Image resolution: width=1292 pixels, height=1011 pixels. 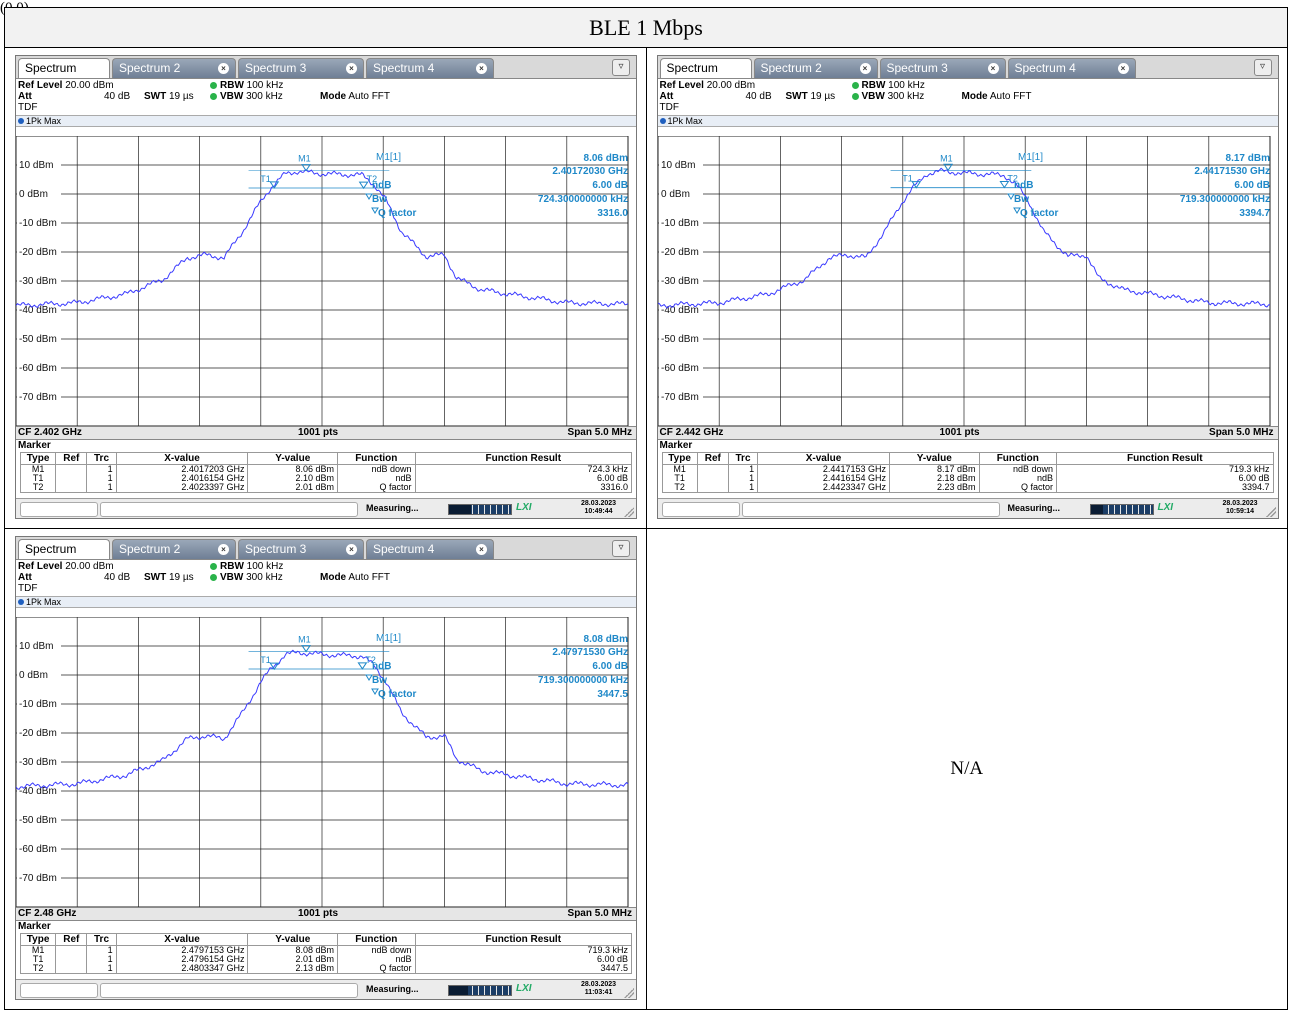 What do you see at coordinates (370, 660) in the screenshot?
I see `marker-t2-label: T2` at bounding box center [370, 660].